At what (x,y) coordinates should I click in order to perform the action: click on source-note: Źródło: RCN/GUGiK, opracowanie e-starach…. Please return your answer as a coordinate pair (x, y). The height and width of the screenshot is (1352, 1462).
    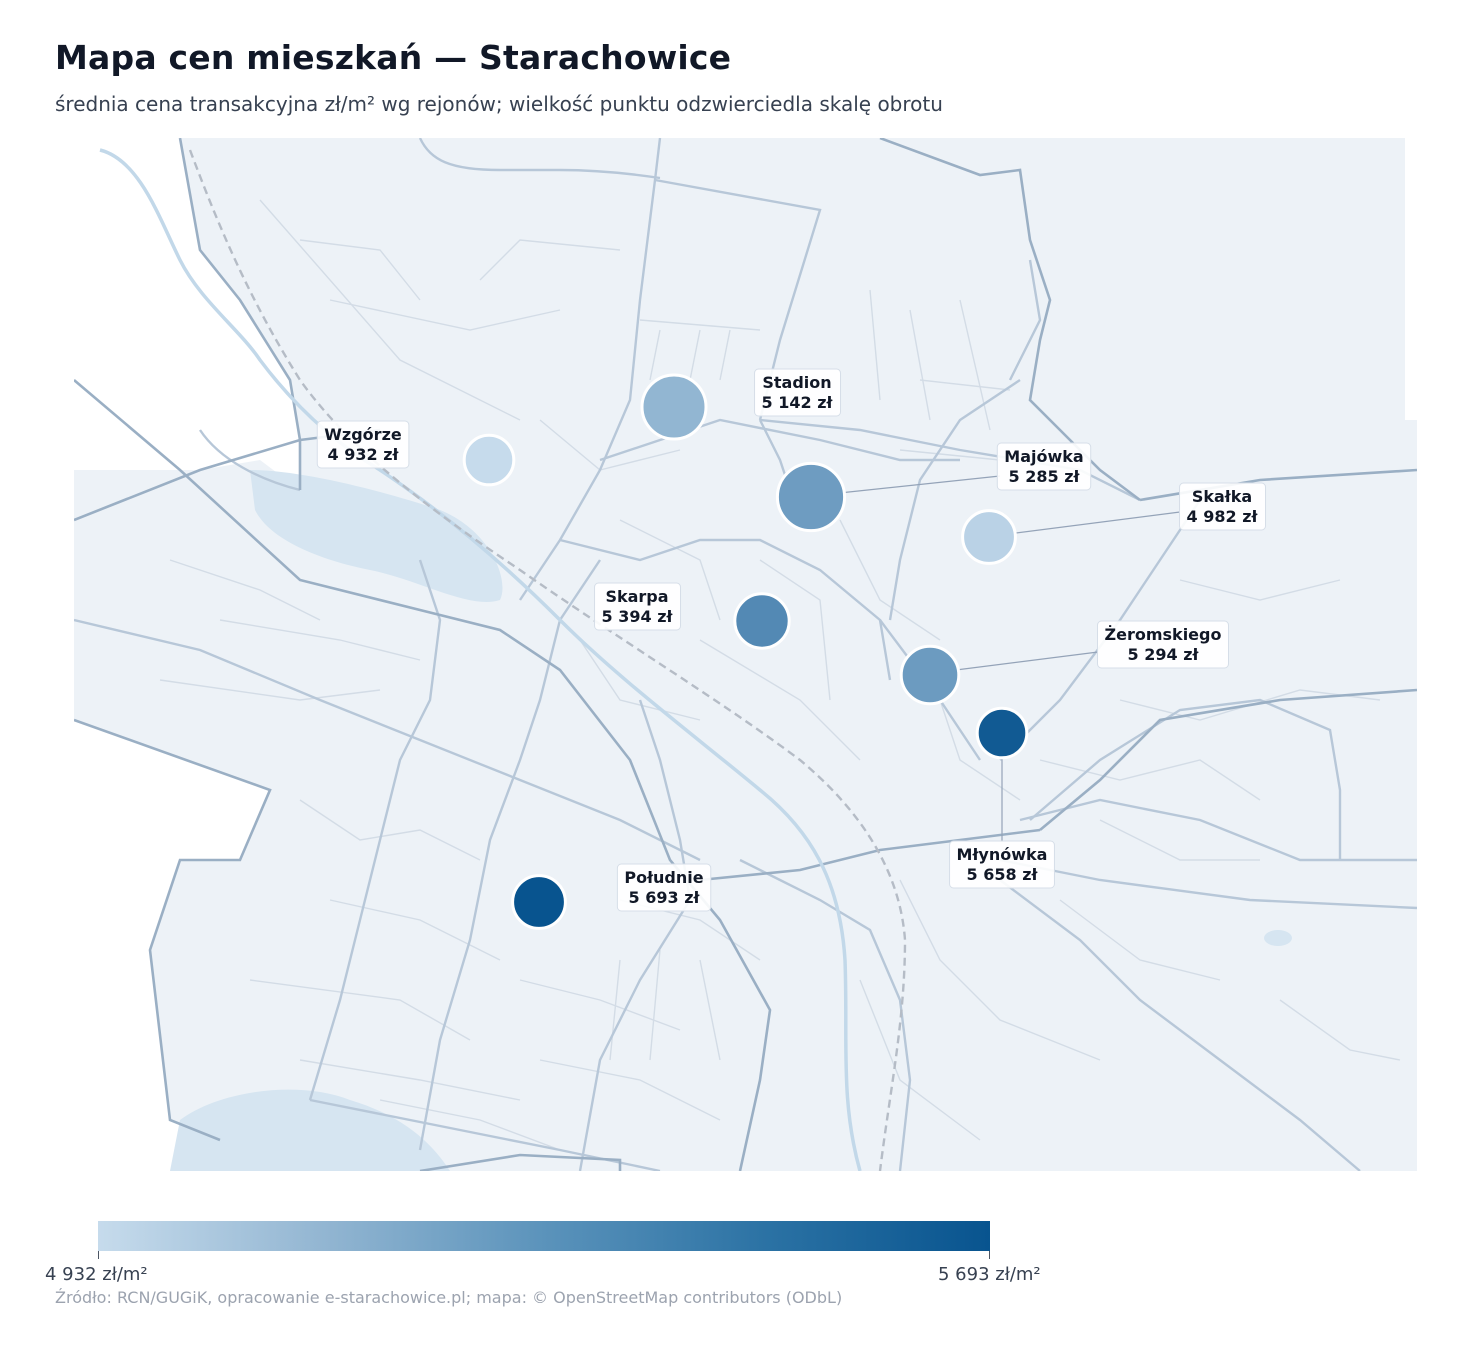
    Looking at the image, I should click on (449, 1297).